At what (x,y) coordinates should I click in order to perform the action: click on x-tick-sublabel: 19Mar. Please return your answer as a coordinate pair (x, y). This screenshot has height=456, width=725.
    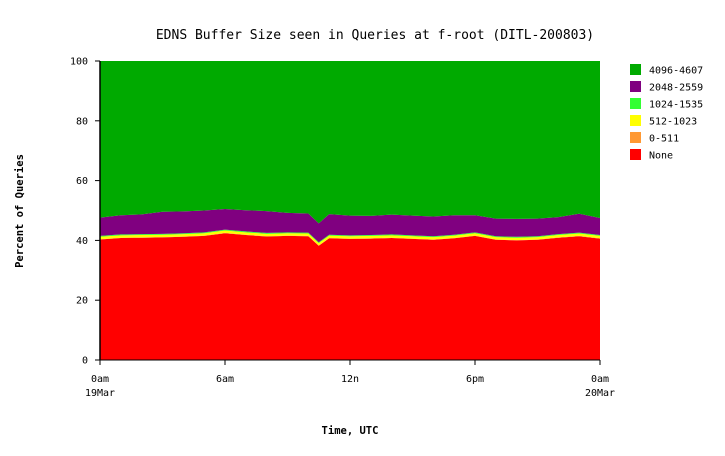
    Looking at the image, I should click on (100, 393).